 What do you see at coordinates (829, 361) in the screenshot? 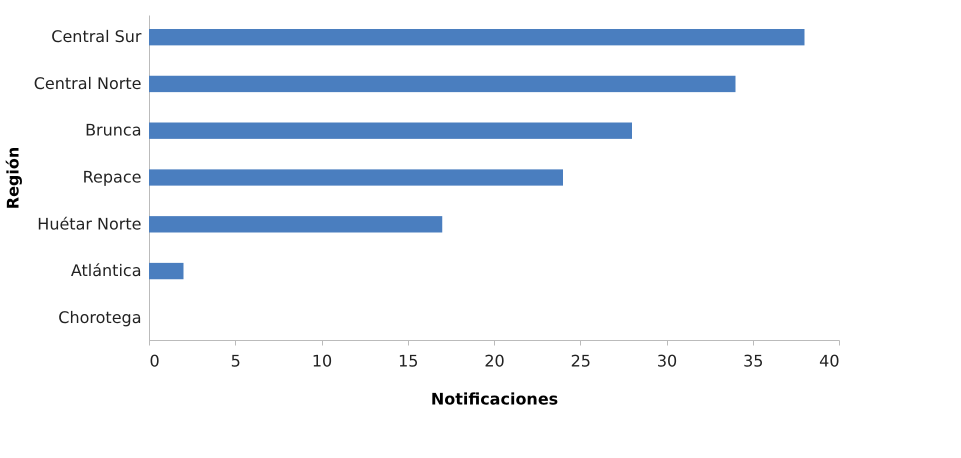
I see `x-tick-label: 40` at bounding box center [829, 361].